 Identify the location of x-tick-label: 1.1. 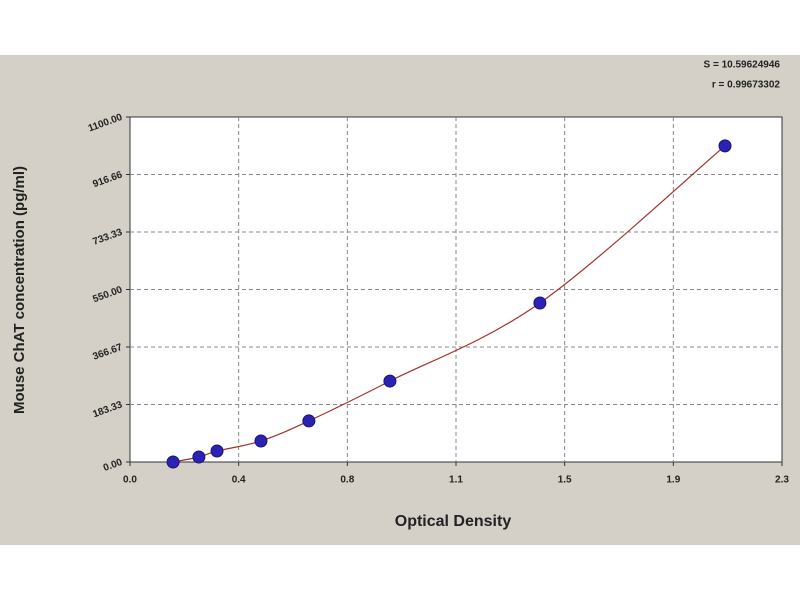
(456, 480).